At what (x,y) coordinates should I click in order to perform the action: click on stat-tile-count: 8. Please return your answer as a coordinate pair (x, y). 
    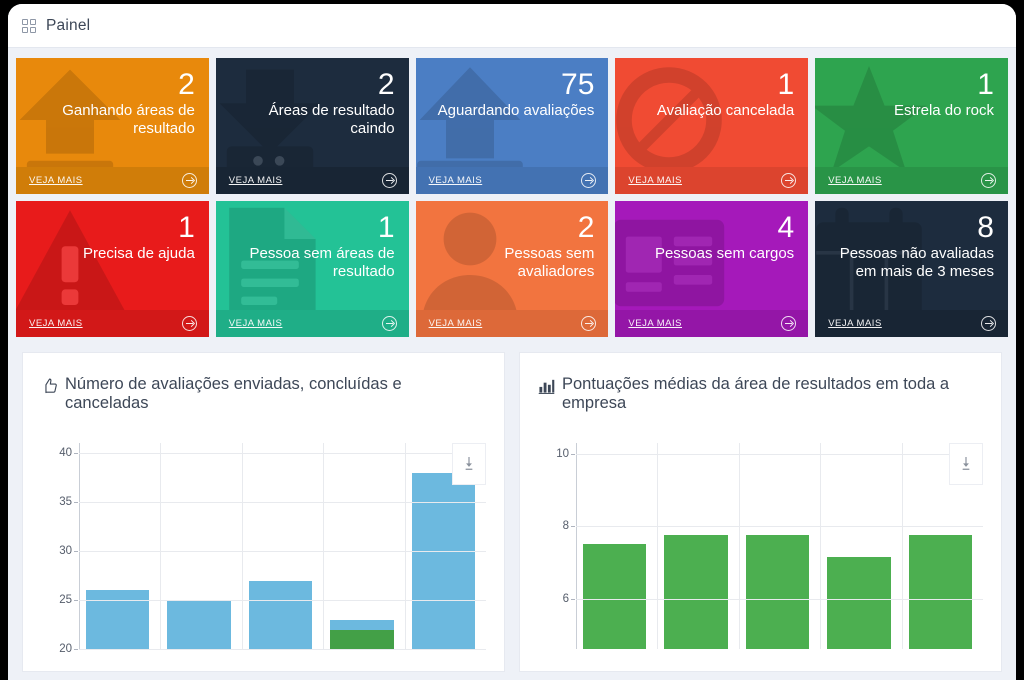
    Looking at the image, I should click on (985, 227).